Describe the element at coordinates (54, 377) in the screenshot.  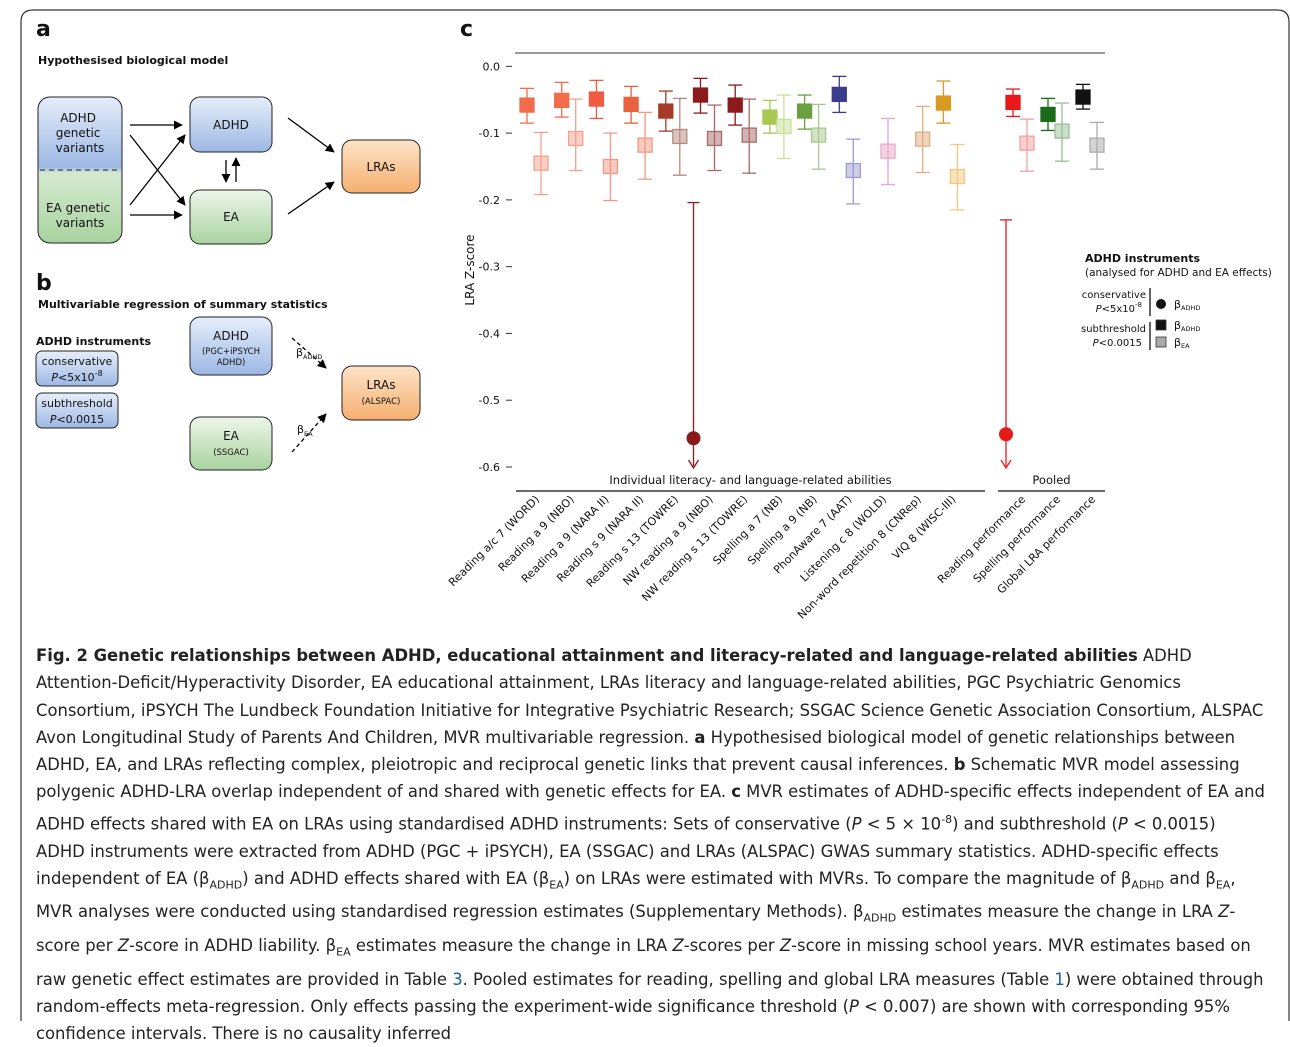
I see `node-text: P` at that location.